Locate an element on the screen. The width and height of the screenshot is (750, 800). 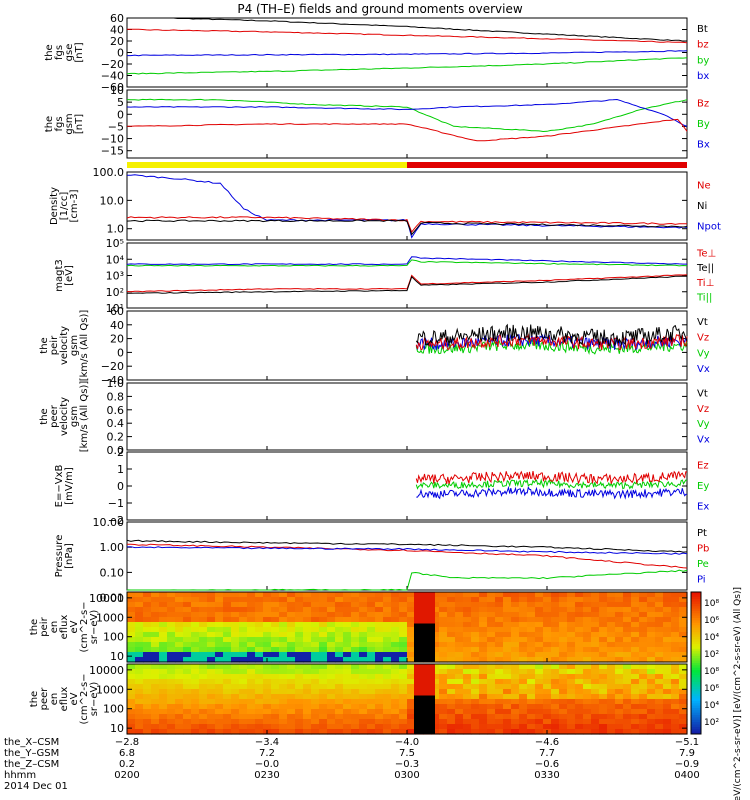
time-axis-value: 7.5 is located at coordinates (407, 753).